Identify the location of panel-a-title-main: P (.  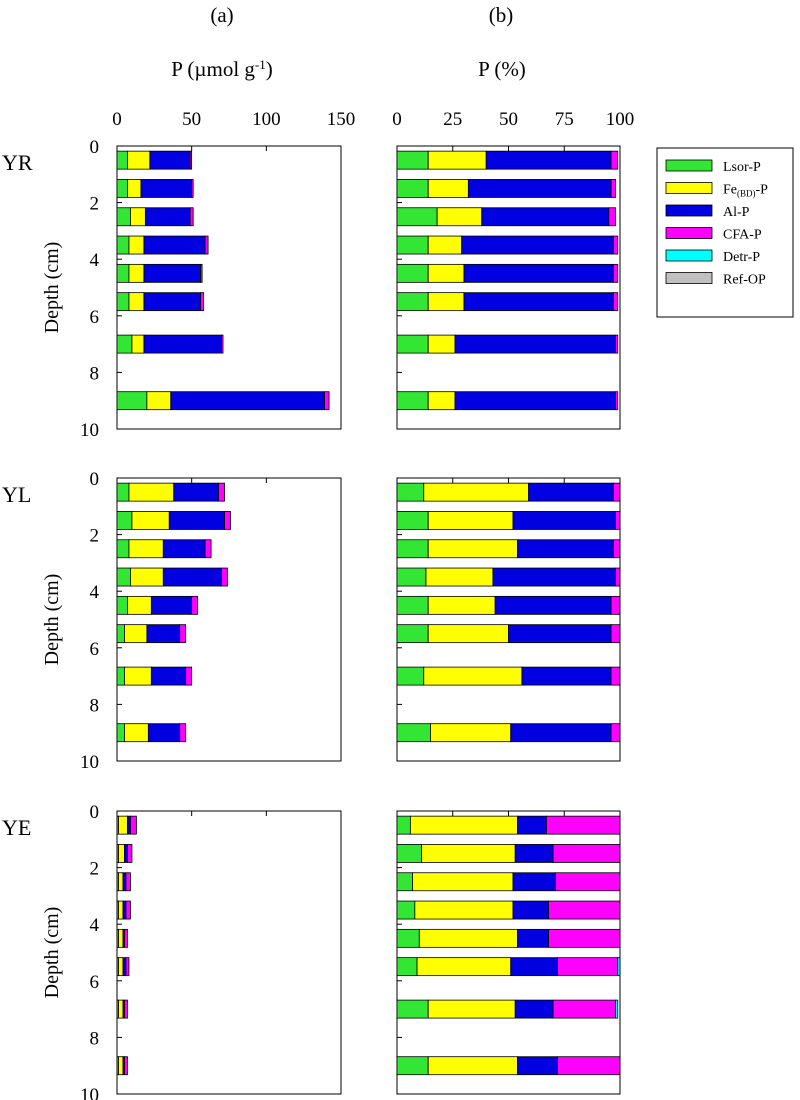
(182, 69).